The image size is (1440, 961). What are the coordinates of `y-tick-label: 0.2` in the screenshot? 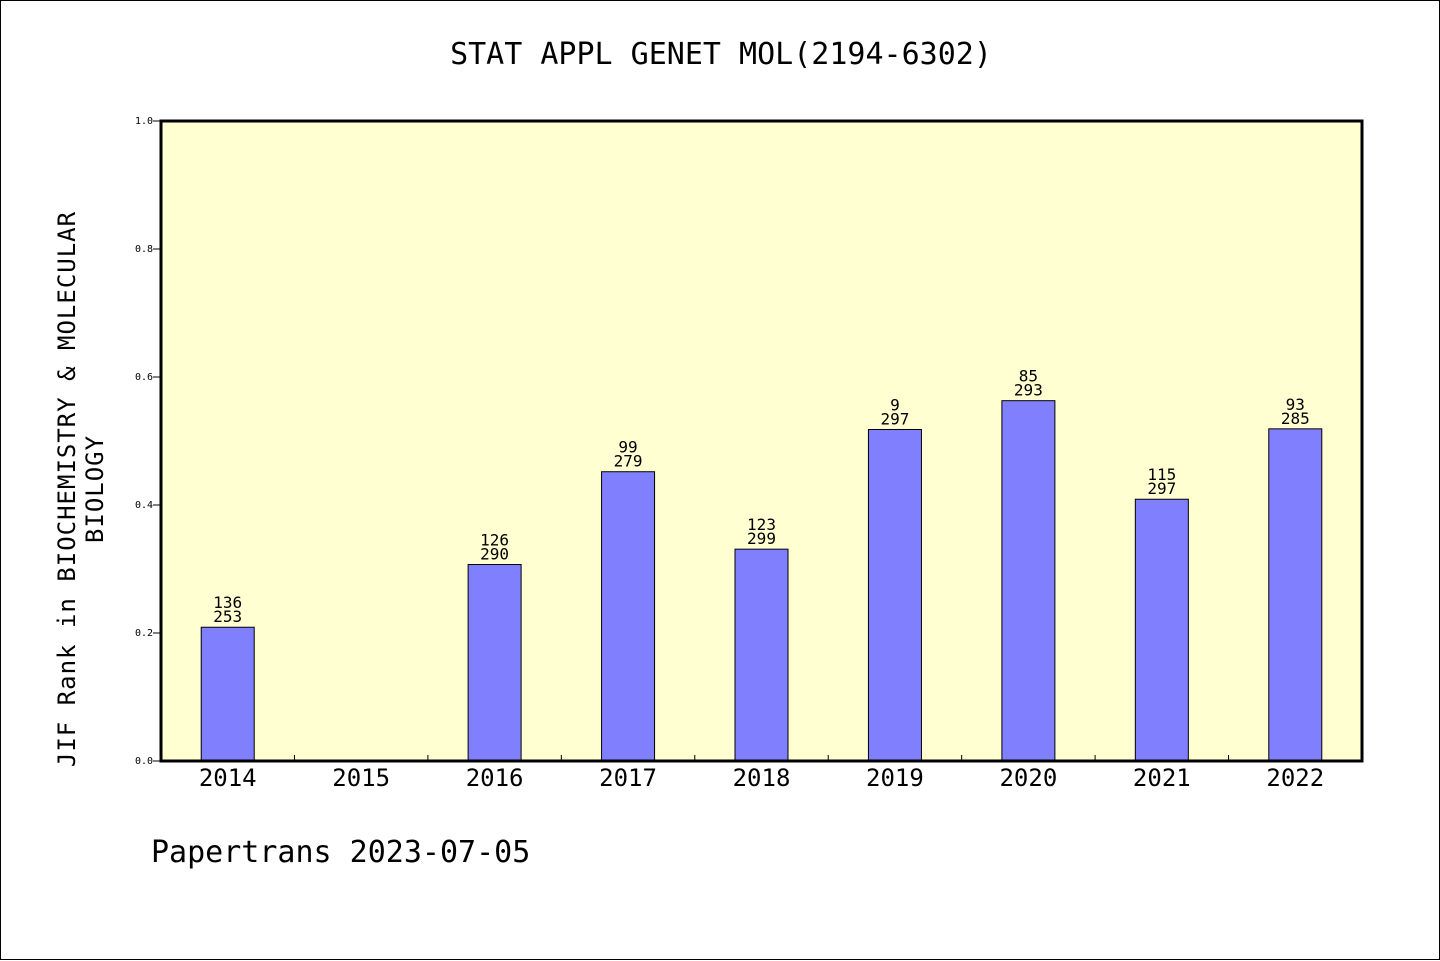 It's located at (144, 633).